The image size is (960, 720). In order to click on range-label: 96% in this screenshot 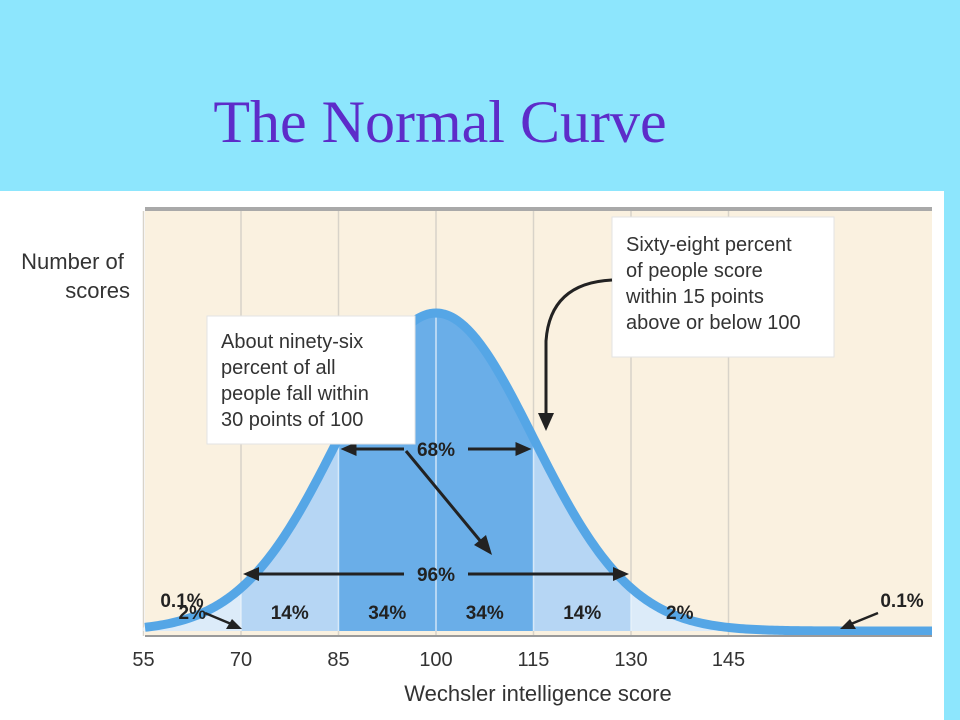, I will do `click(436, 575)`.